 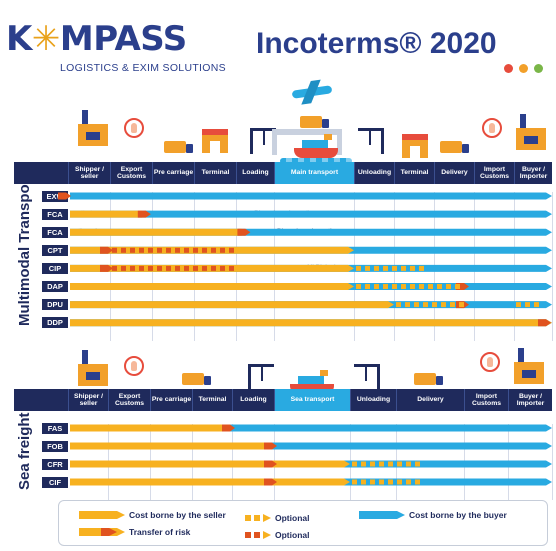 What do you see at coordinates (552, 462) in the screenshot?
I see `sf-gridline` at bounding box center [552, 462].